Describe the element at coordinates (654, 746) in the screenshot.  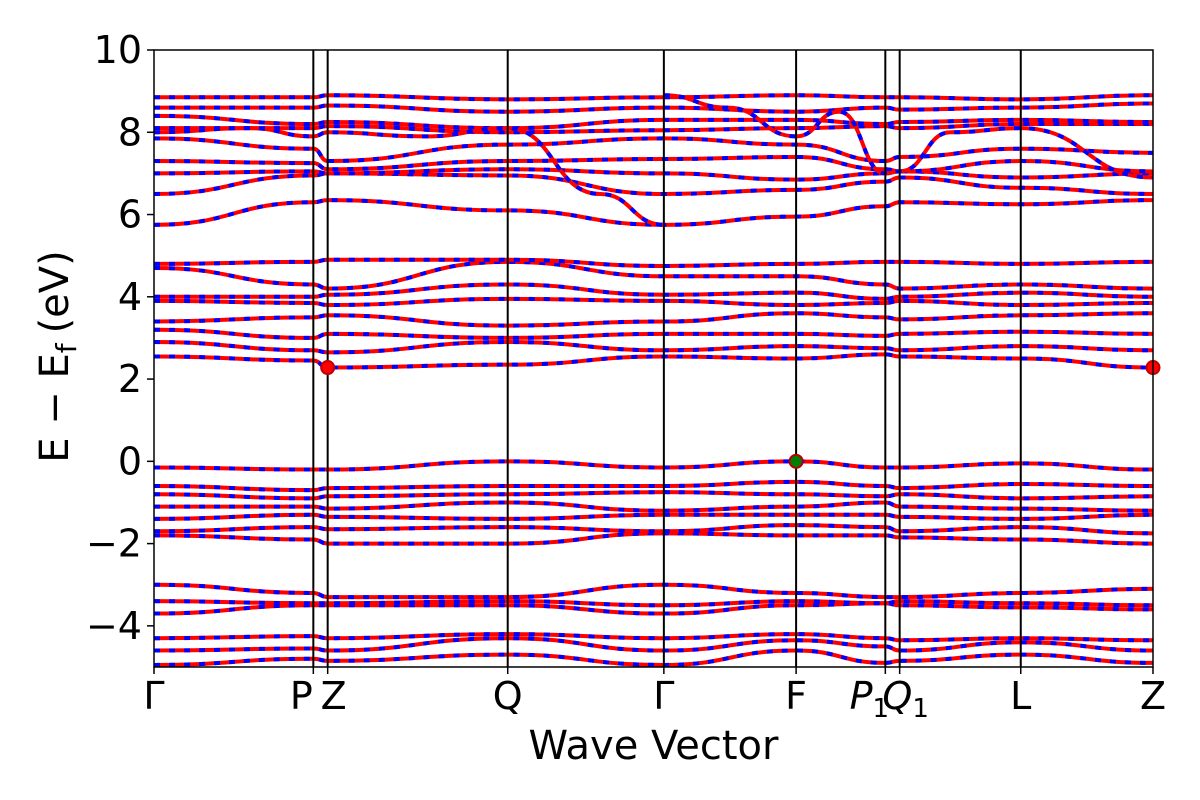
I see `x-axis-label: Wave Vector` at that location.